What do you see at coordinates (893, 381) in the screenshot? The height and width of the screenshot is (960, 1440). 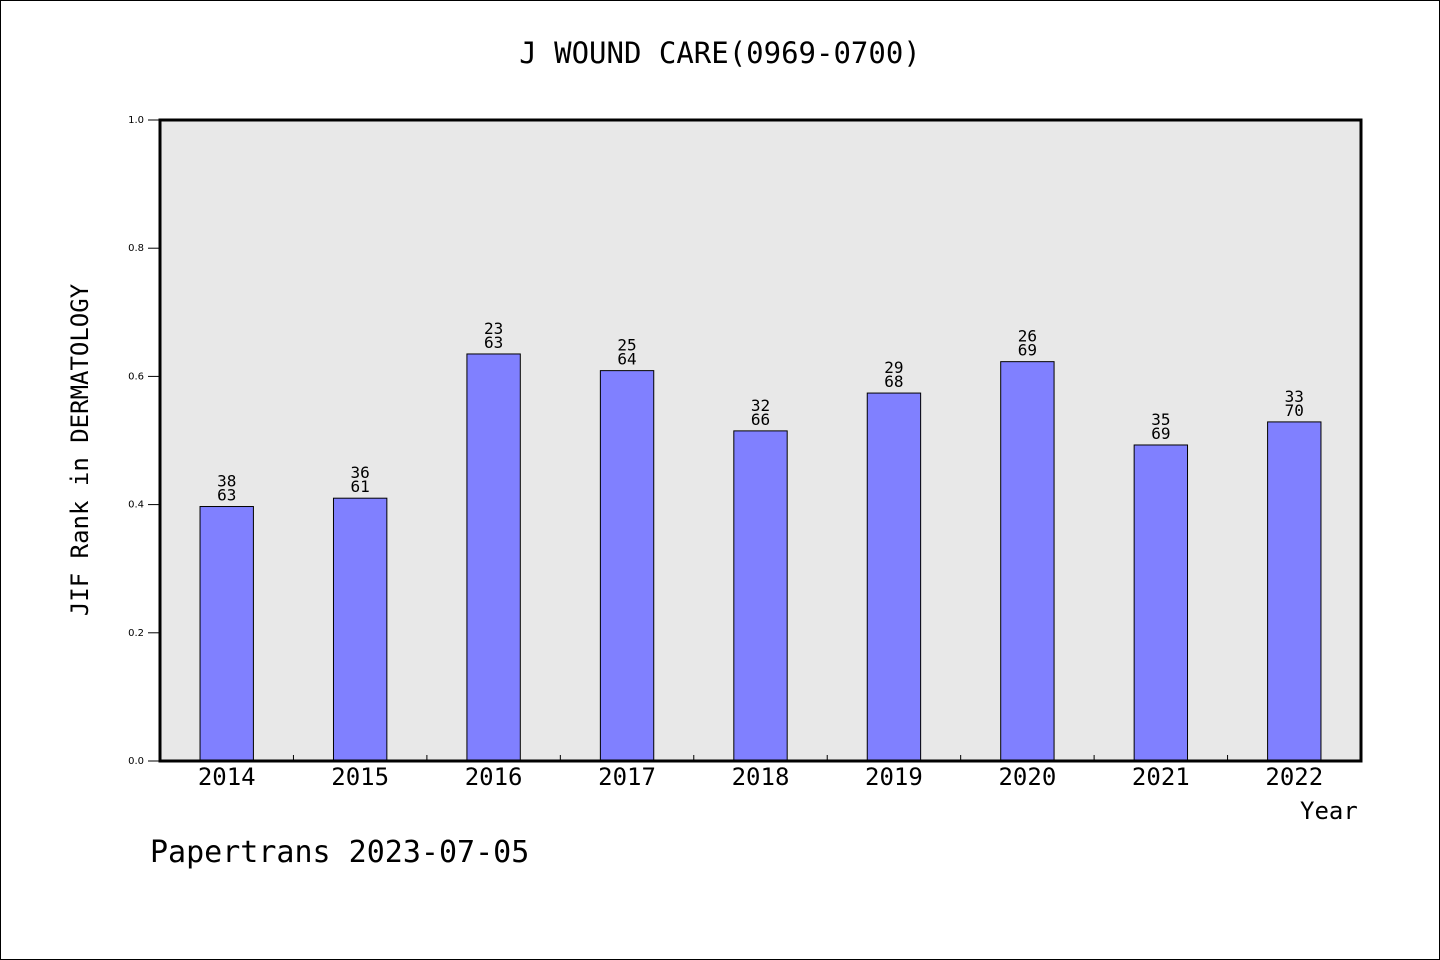 I see `bar-total-label: 68` at bounding box center [893, 381].